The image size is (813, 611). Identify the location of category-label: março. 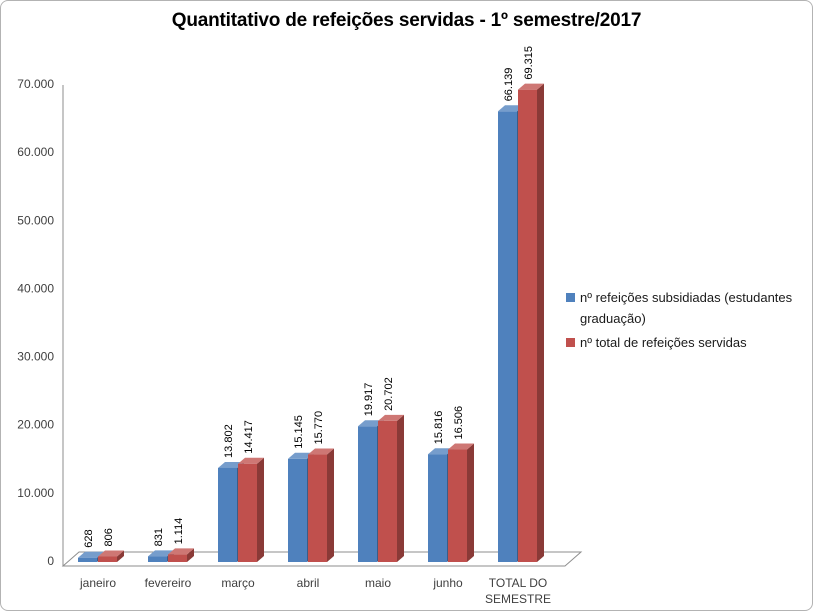
(238, 583).